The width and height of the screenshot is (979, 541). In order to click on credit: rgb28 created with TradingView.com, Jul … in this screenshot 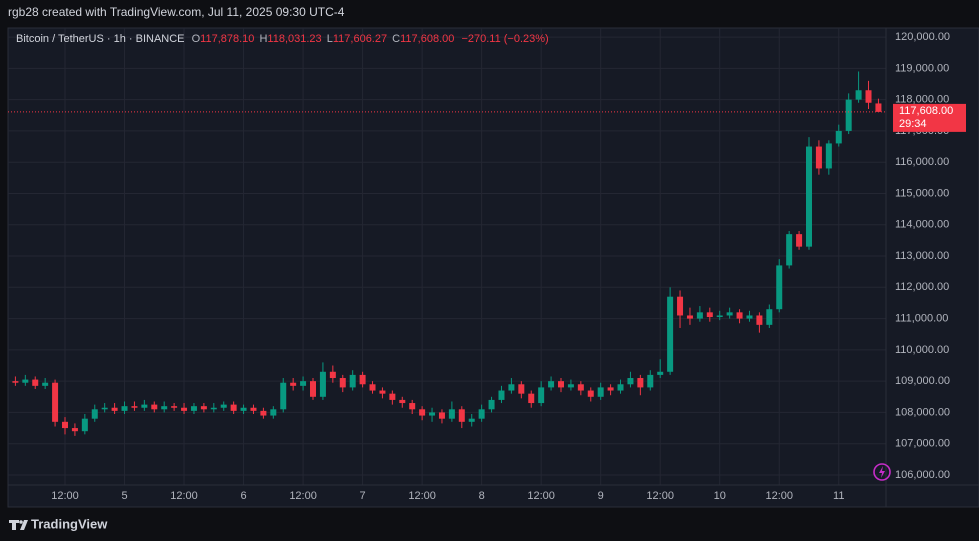, I will do `click(176, 12)`.